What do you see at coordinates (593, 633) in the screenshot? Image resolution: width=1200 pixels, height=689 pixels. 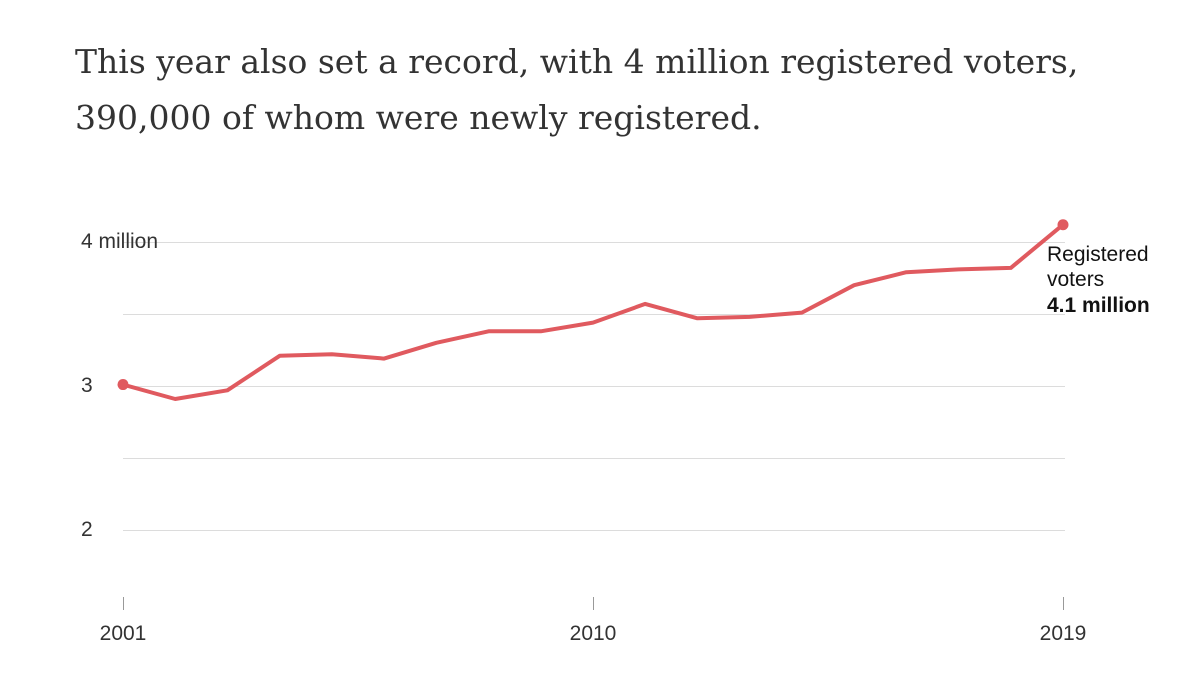 I see `x-tick-label: 2010` at bounding box center [593, 633].